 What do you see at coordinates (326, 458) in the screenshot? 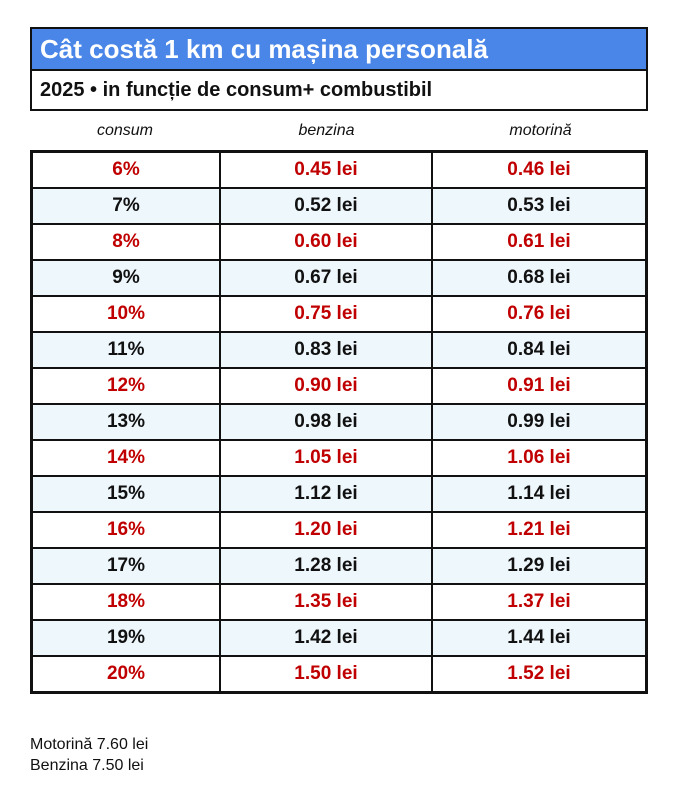
I see `benzina-cell: 1.05 lei` at bounding box center [326, 458].